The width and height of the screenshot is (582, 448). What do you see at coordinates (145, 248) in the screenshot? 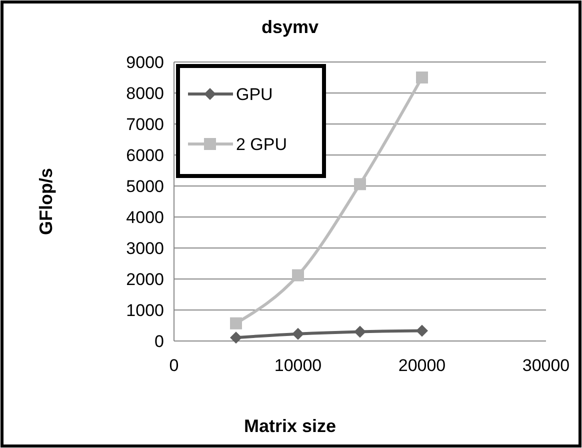
I see `y-tick-label: 3000` at bounding box center [145, 248].